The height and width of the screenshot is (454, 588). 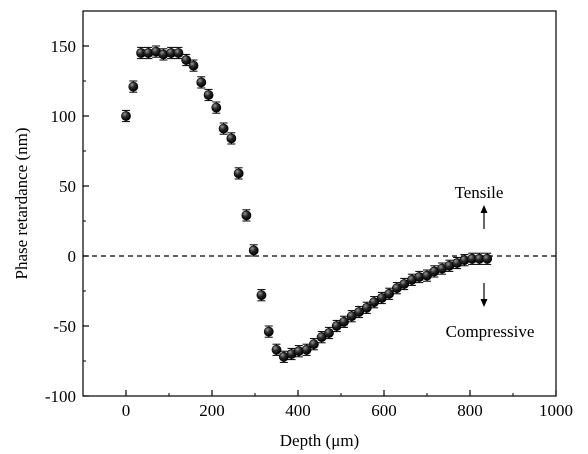 What do you see at coordinates (319, 440) in the screenshot?
I see `x-axis-title: Depth (μm)` at bounding box center [319, 440].